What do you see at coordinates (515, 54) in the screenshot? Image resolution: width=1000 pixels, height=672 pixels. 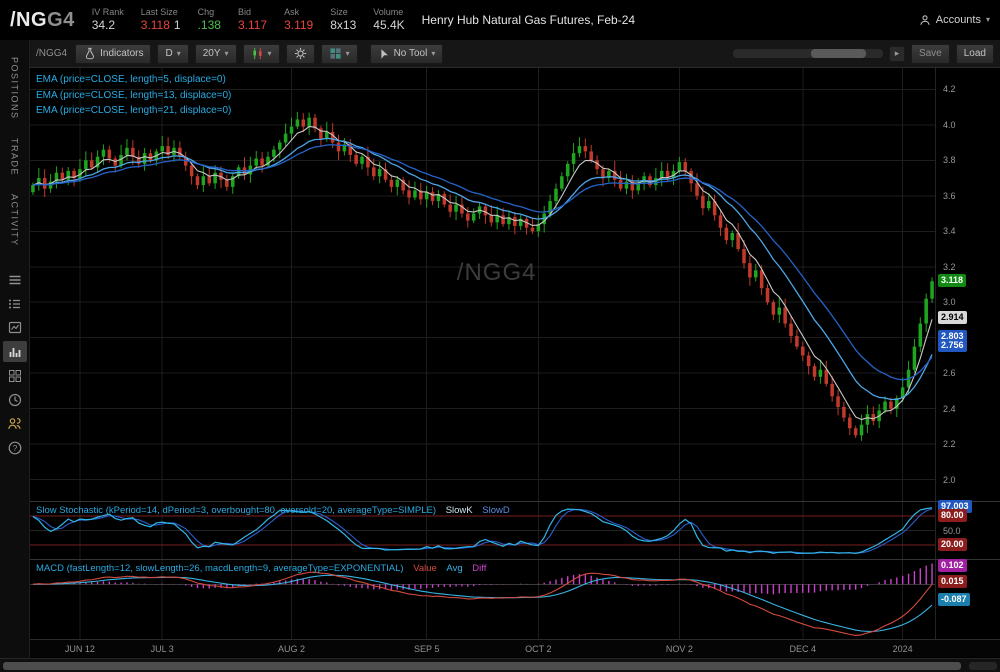 I see `chart-toolbar: /NGG4 Indicators D ▾ 20Y ▾ ▾` at bounding box center [515, 54].